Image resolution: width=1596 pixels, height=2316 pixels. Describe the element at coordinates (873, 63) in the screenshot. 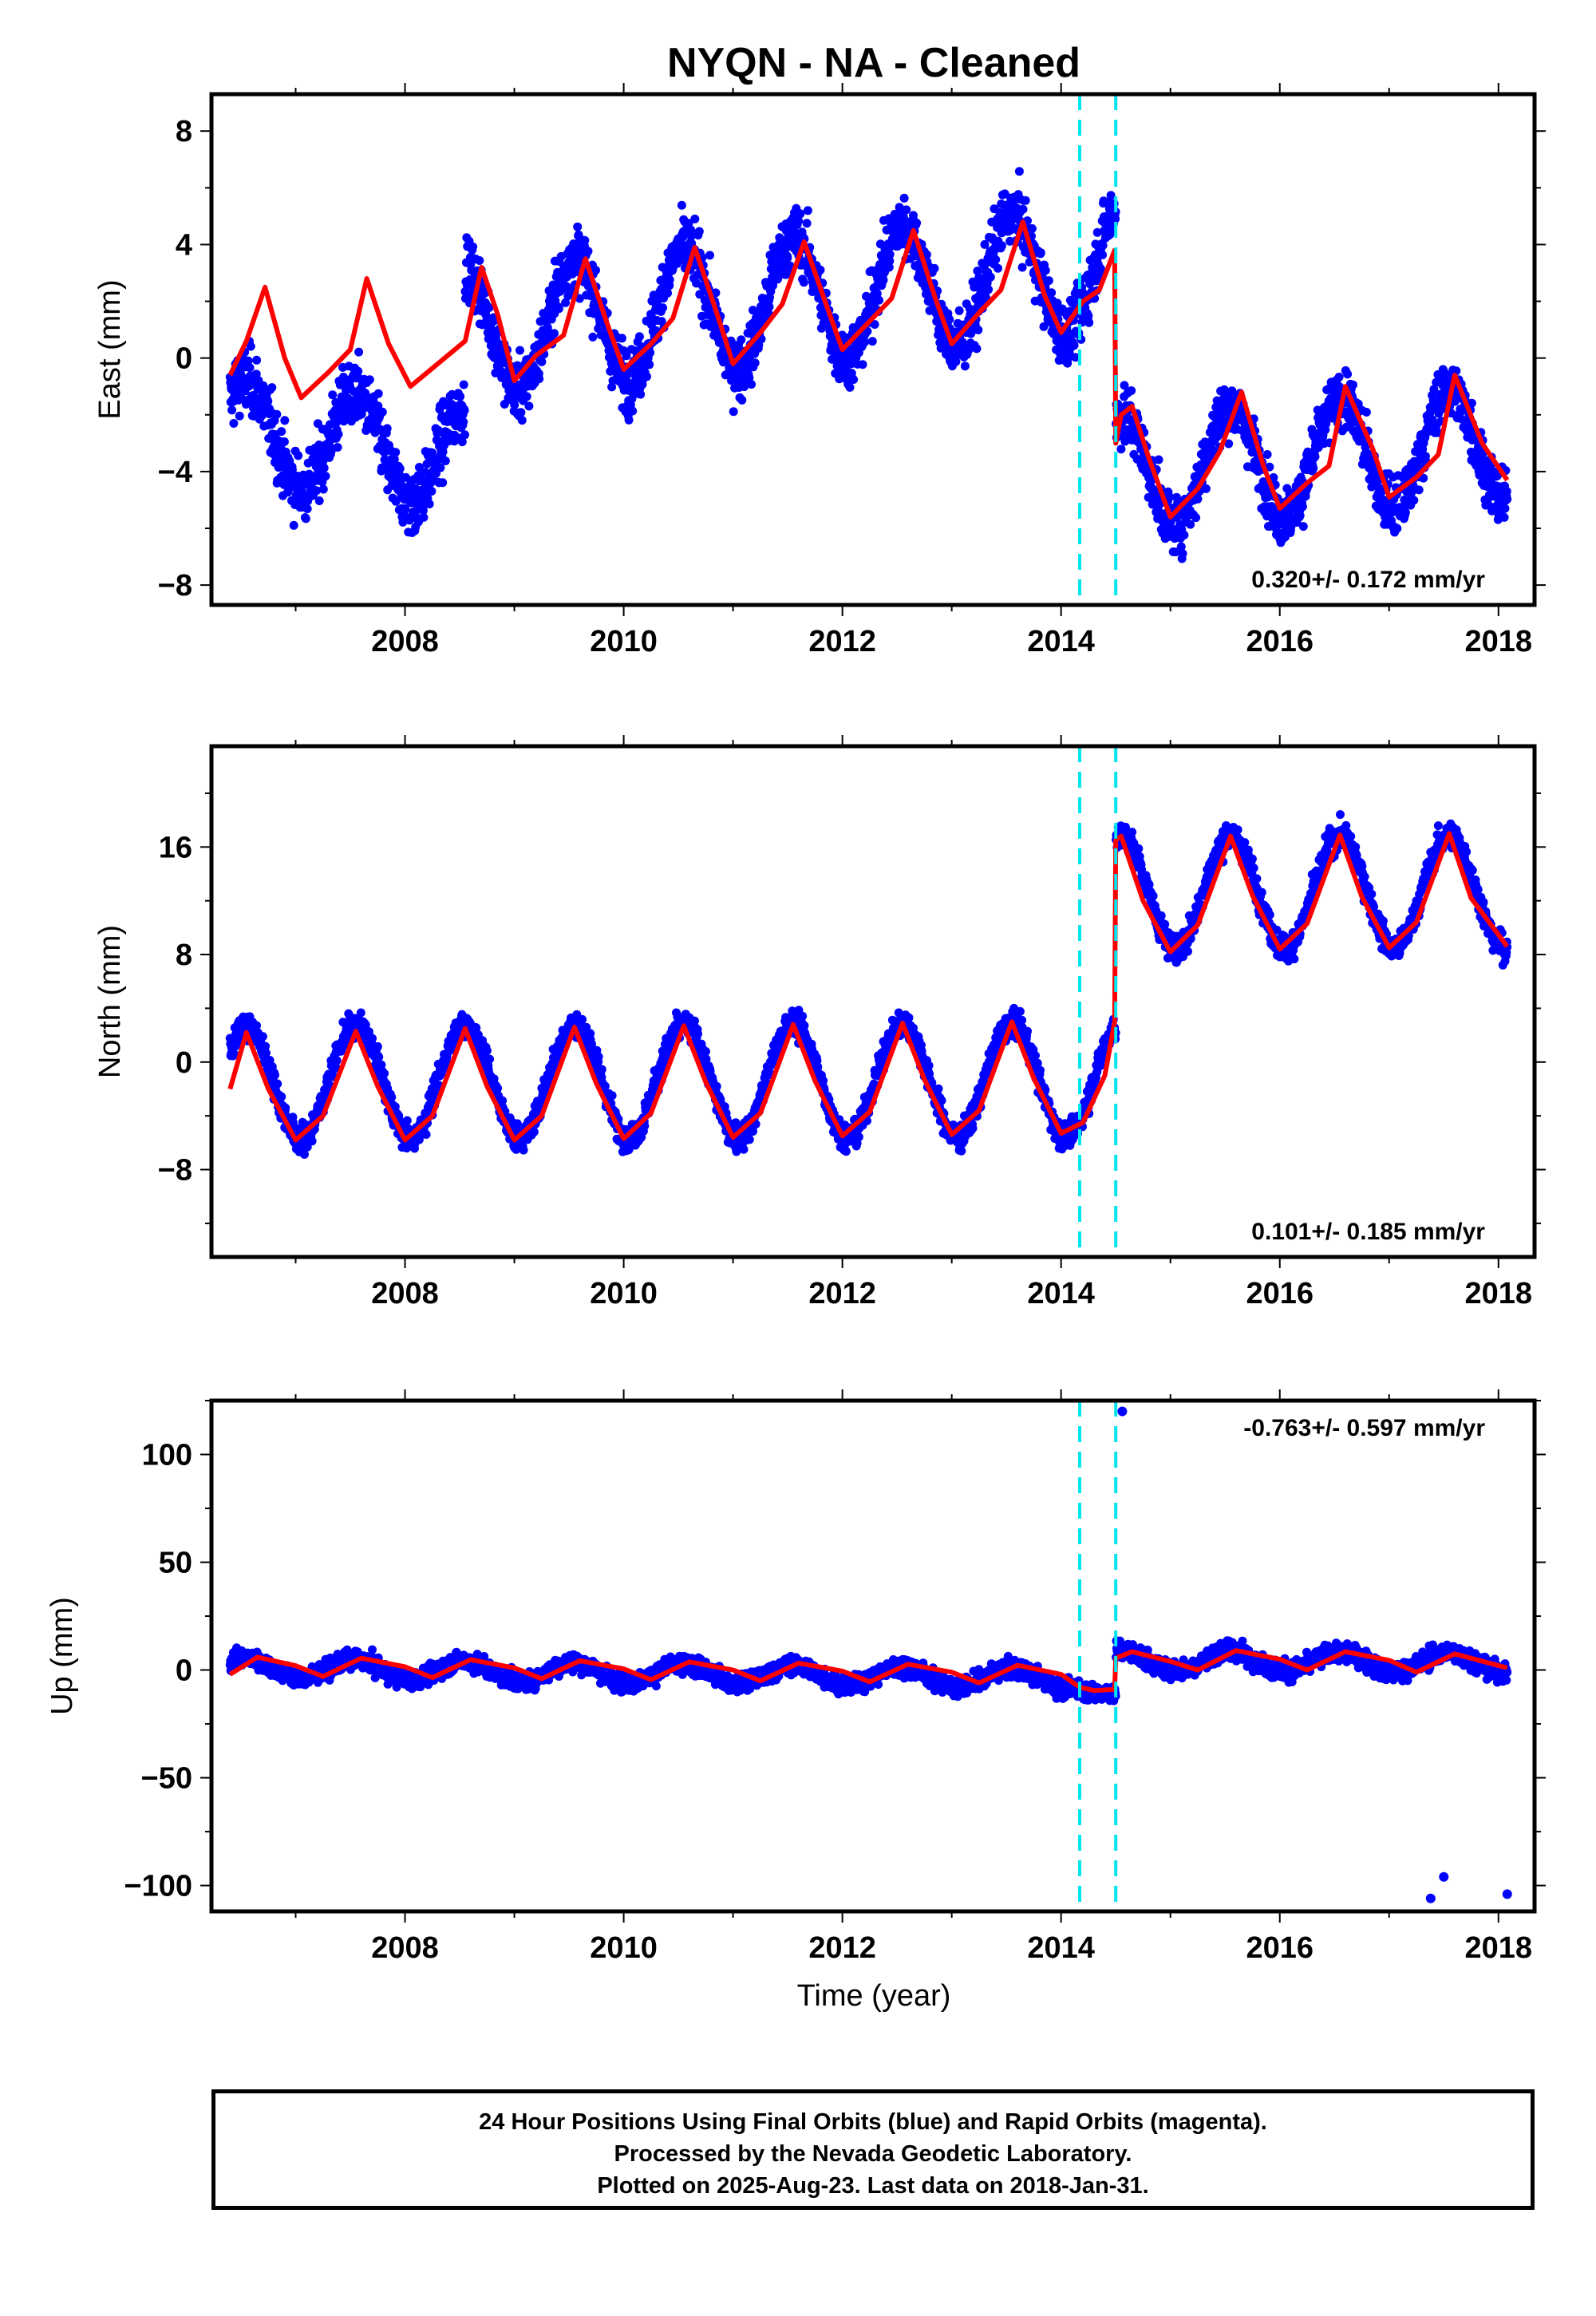

I see `figure-title: NYQN - NA - Cleaned` at that location.